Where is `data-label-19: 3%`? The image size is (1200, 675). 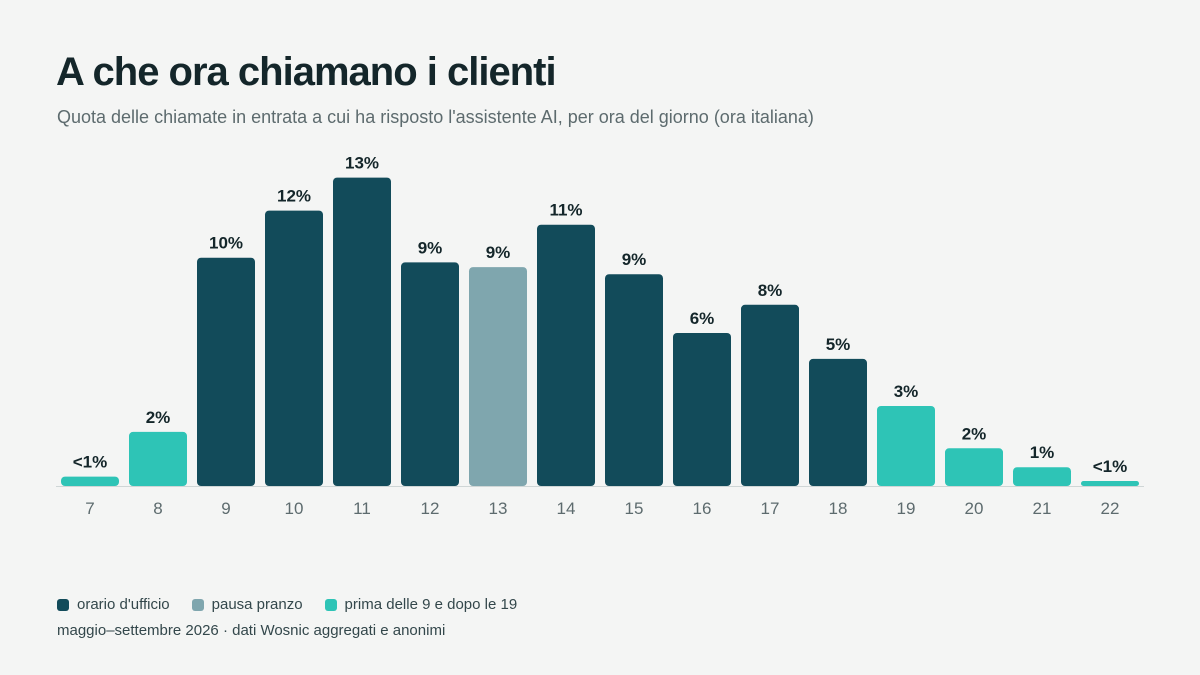
data-label-19: 3% is located at coordinates (906, 391).